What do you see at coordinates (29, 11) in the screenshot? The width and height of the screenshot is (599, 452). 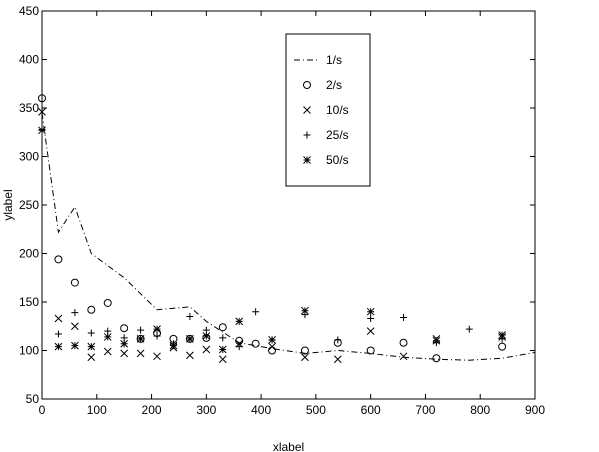 I see `y-tick-label: 450` at bounding box center [29, 11].